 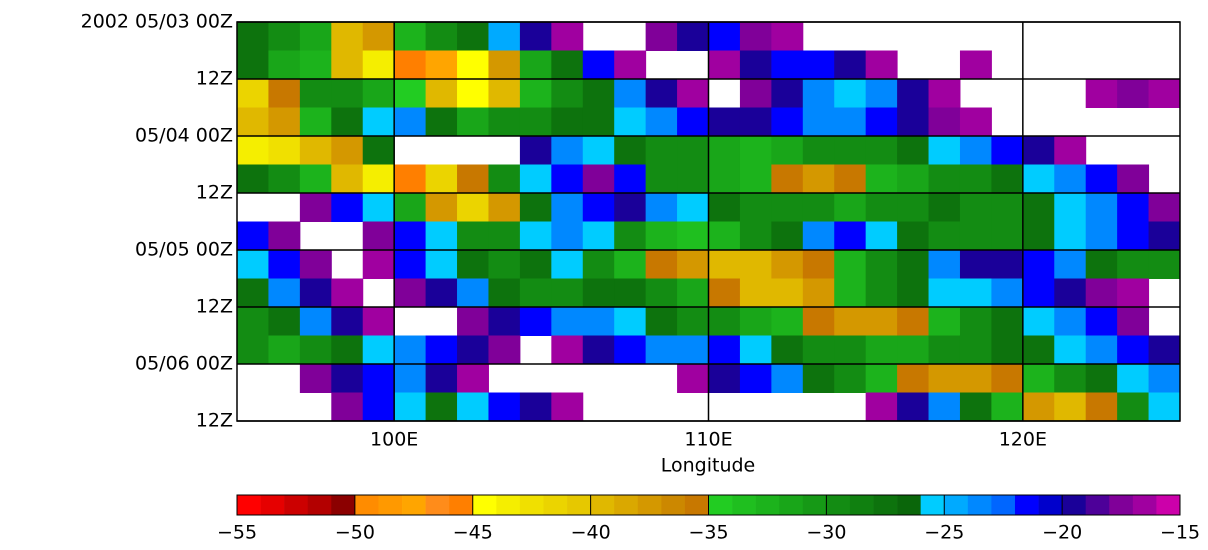 I want to click on y-tick-label: 2002 05/03 00Z, so click(x=157, y=22).